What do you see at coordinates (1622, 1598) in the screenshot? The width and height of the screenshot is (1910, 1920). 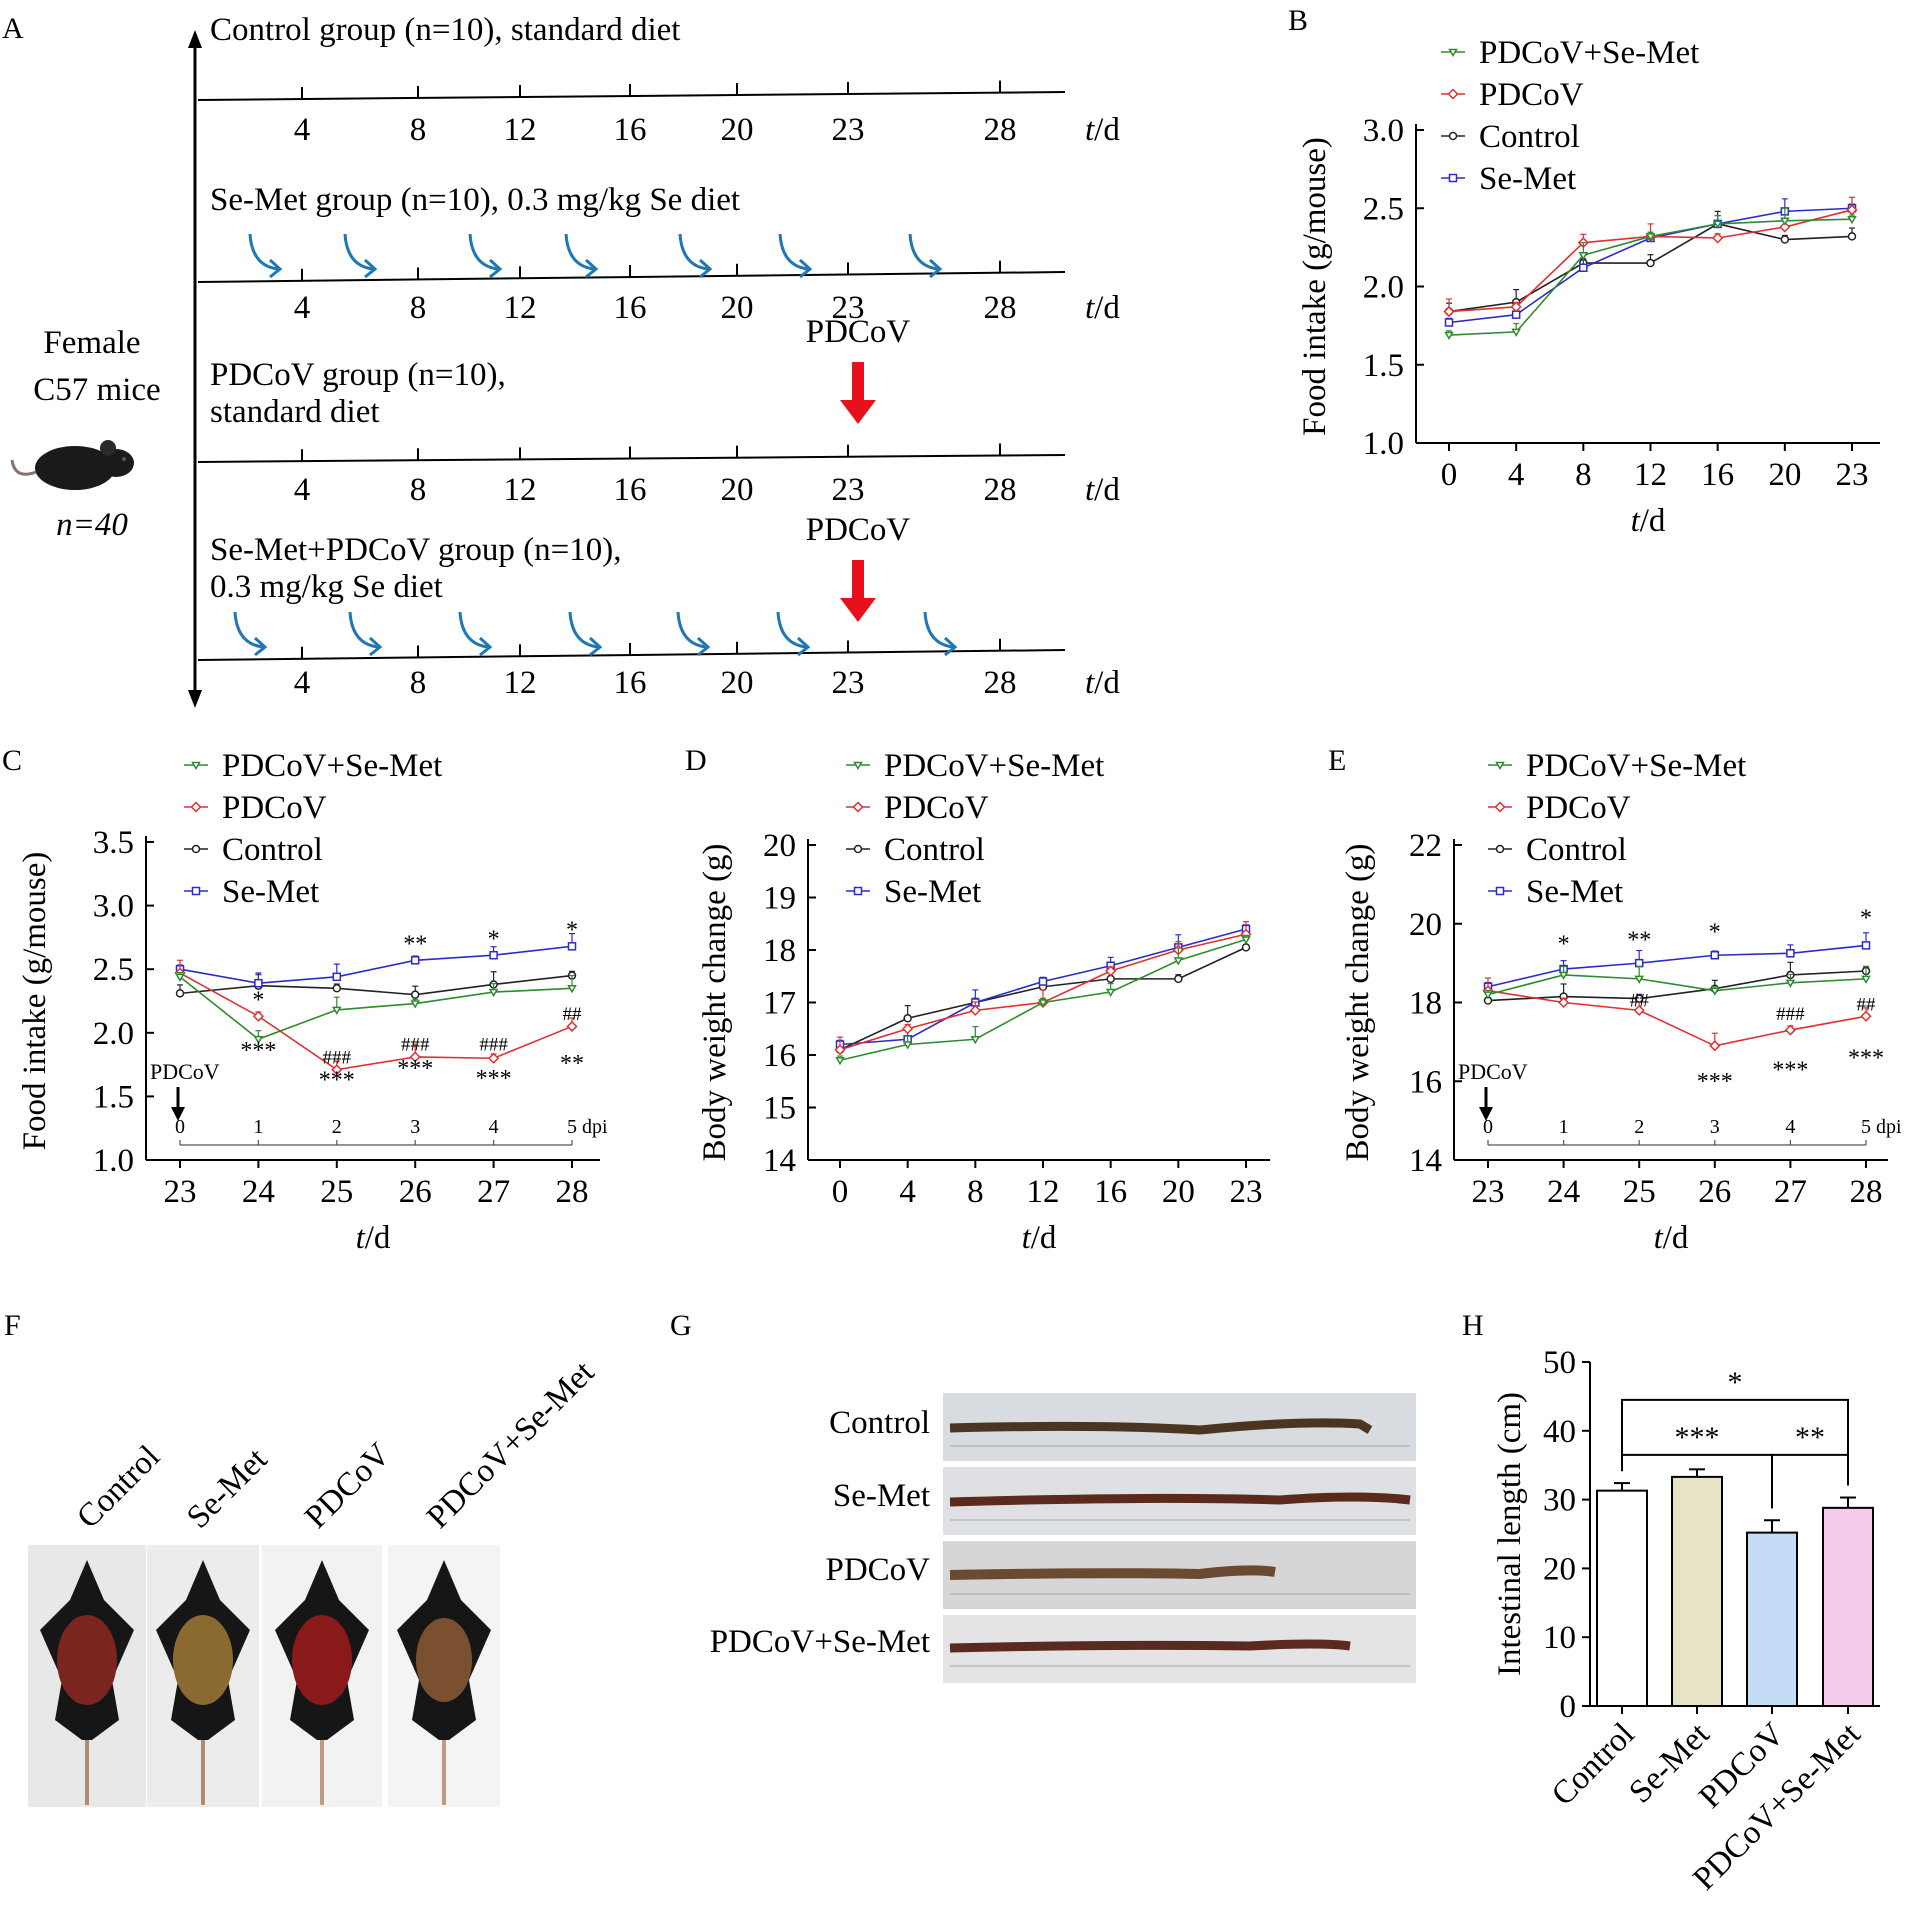 I see `bar-control` at bounding box center [1622, 1598].